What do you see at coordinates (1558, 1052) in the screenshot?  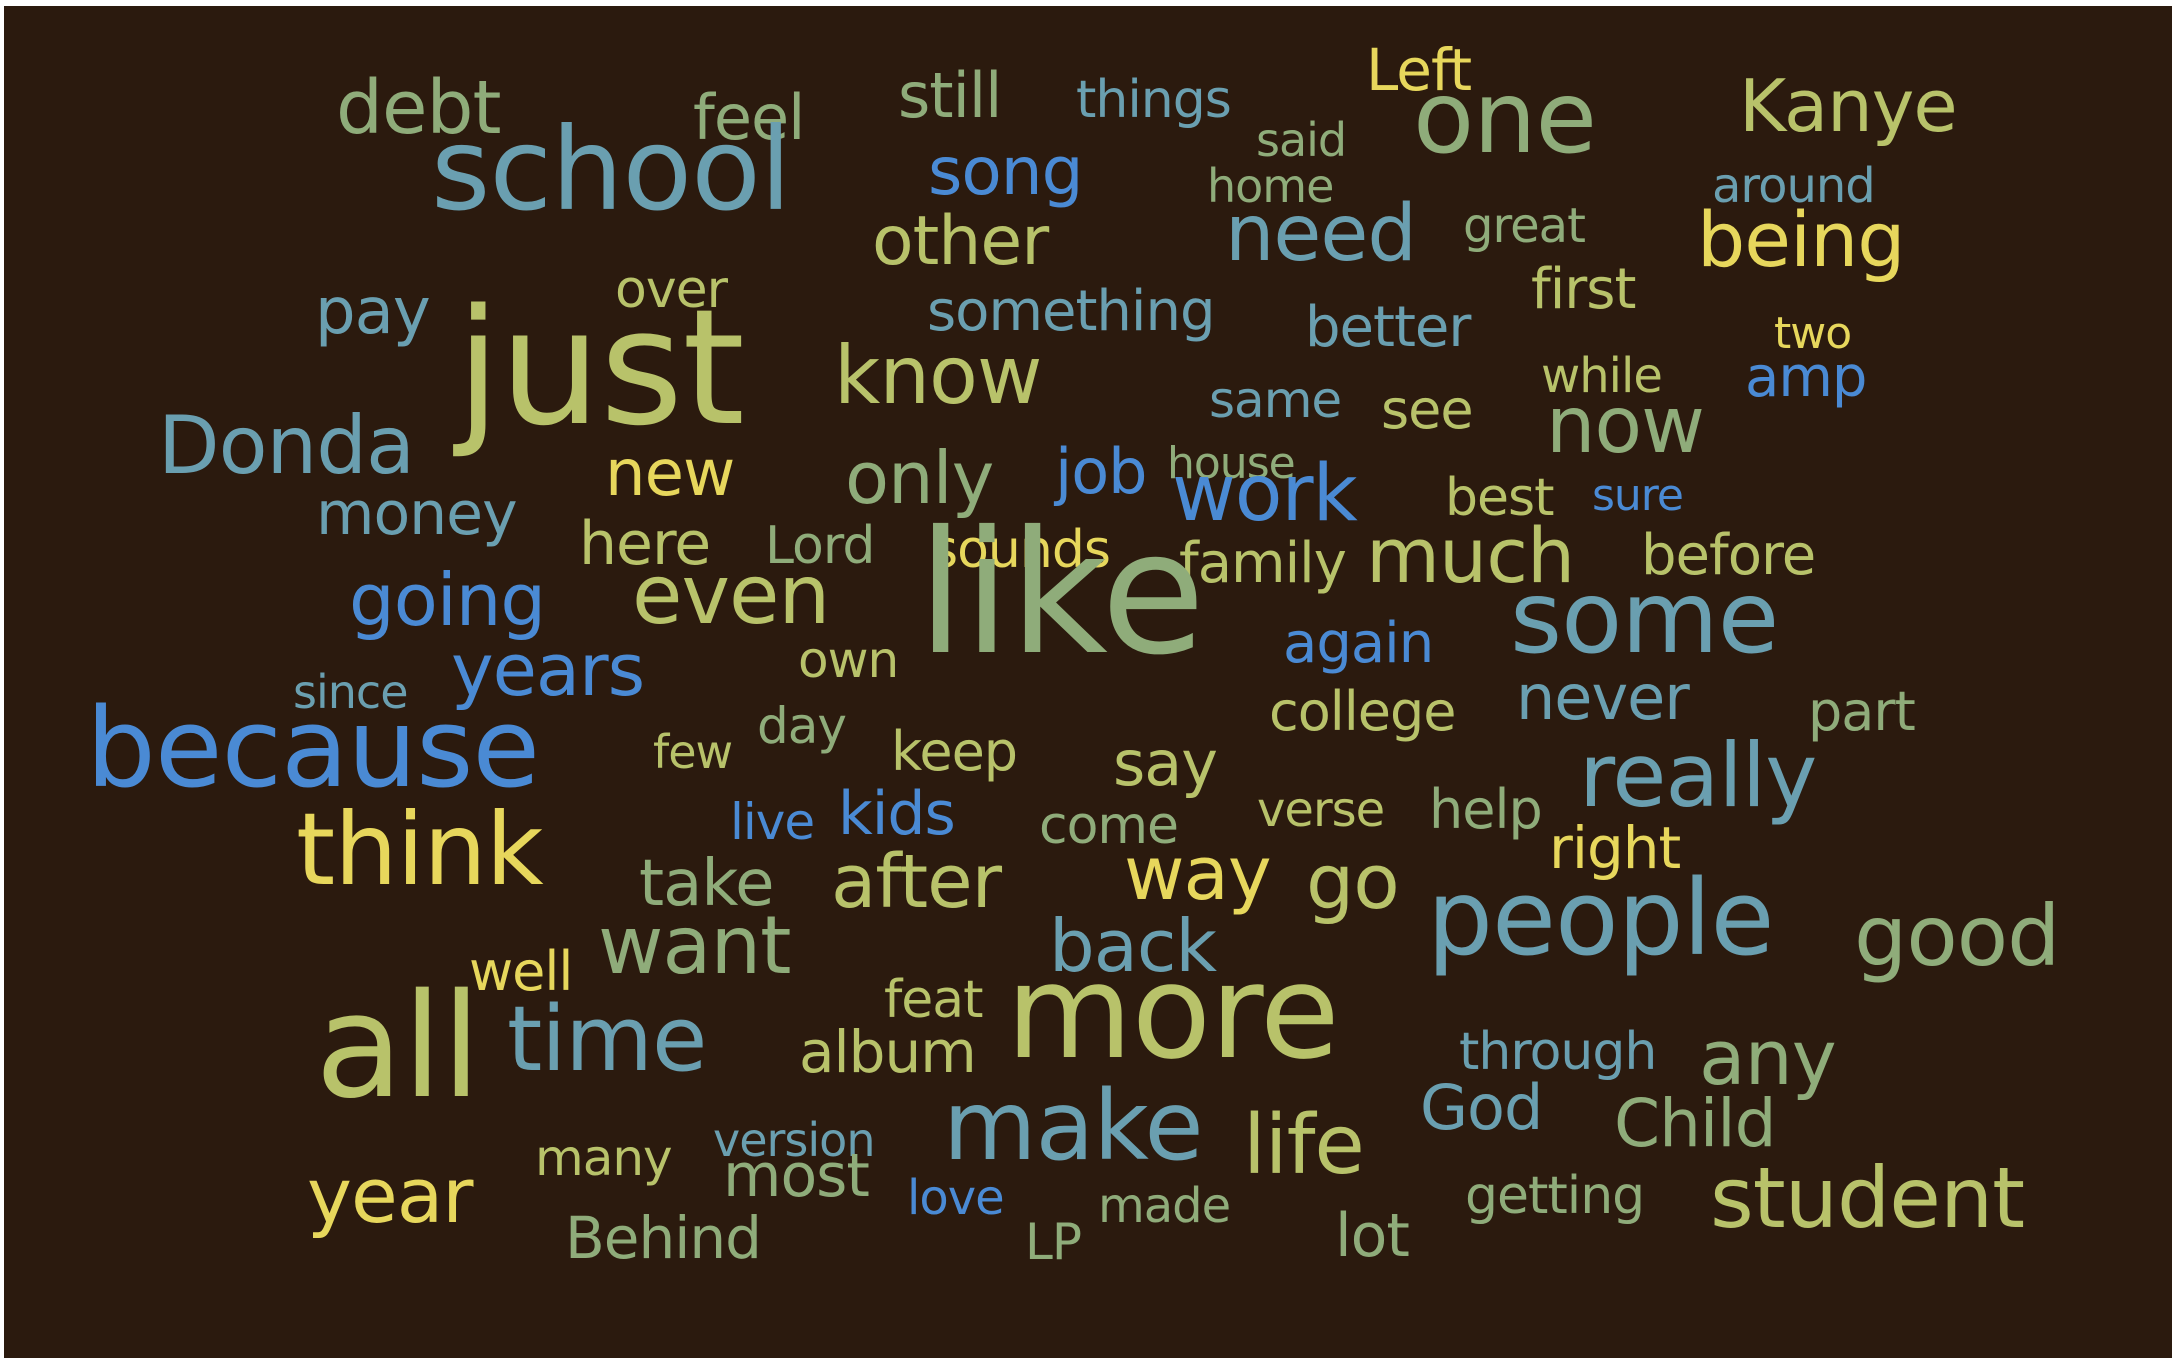 I see `word-through: through` at bounding box center [1558, 1052].